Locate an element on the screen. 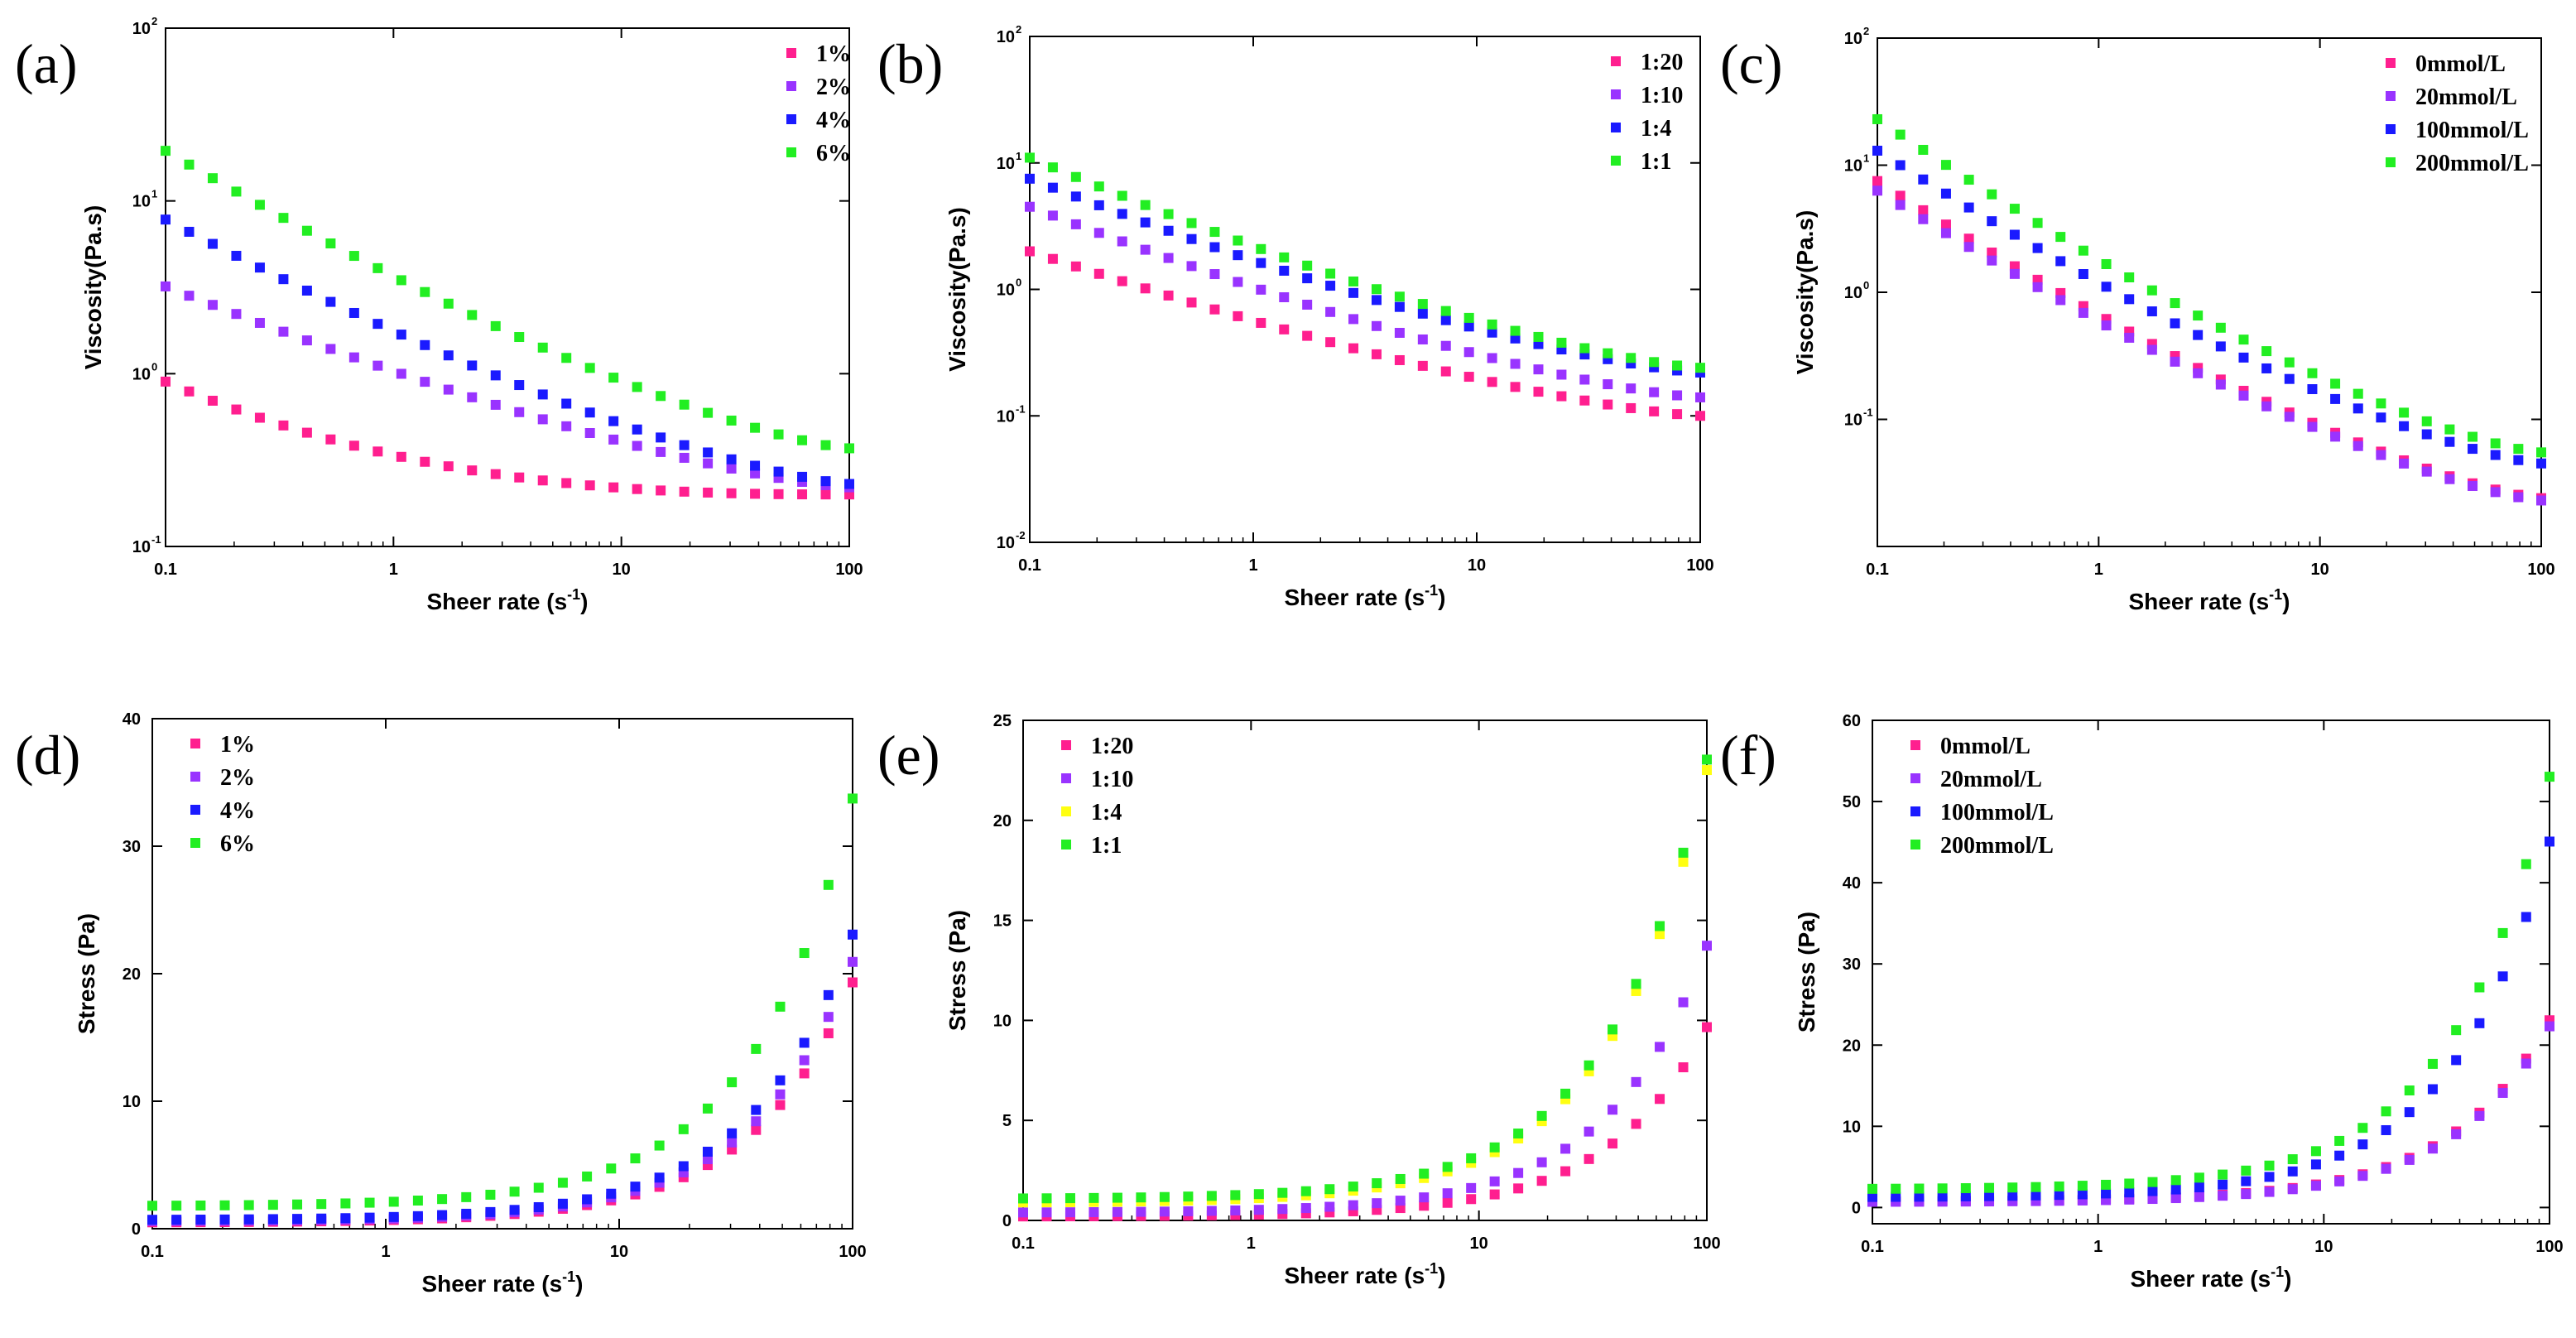 This screenshot has height=1338, width=2576. x-tick-label: 100 is located at coordinates (852, 1252).